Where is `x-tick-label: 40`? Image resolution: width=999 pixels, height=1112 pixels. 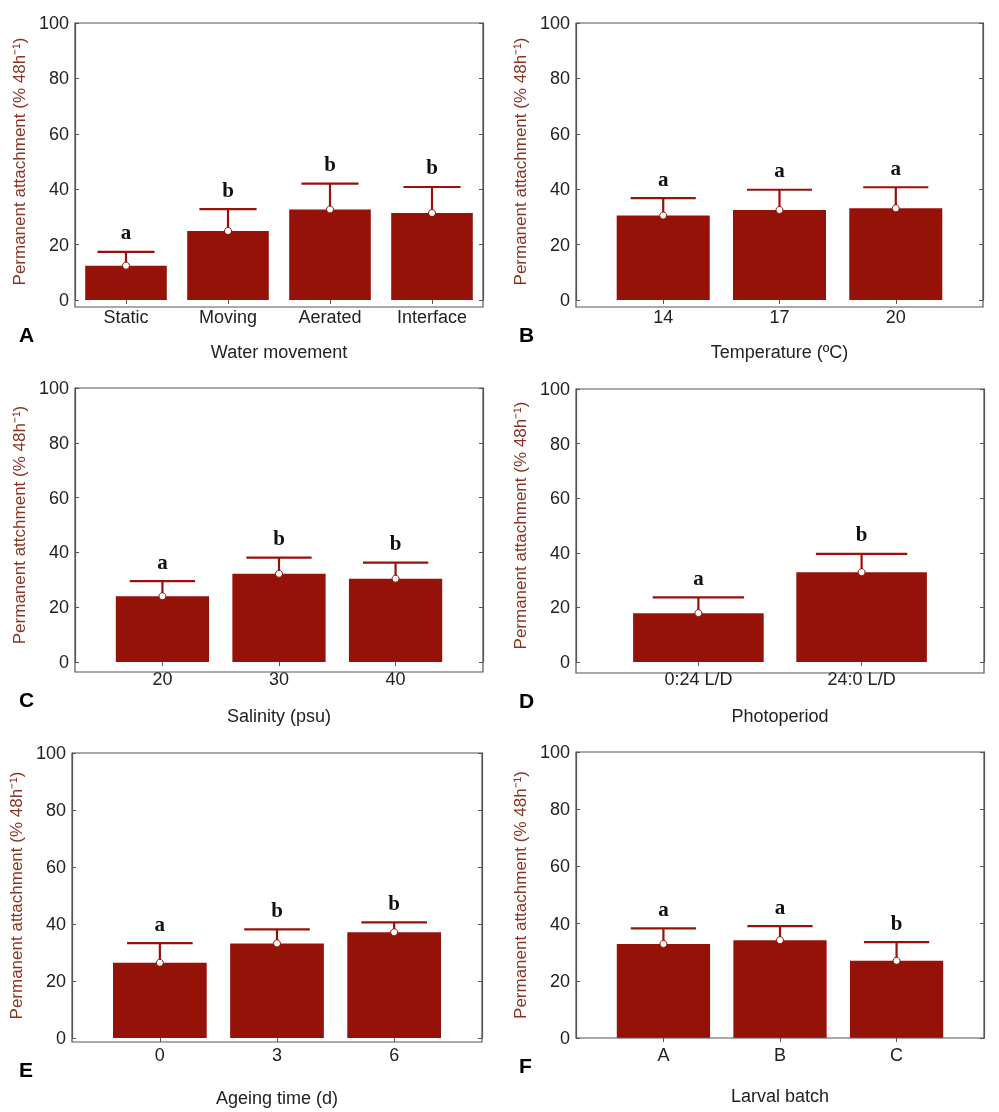 x-tick-label: 40 is located at coordinates (395, 679).